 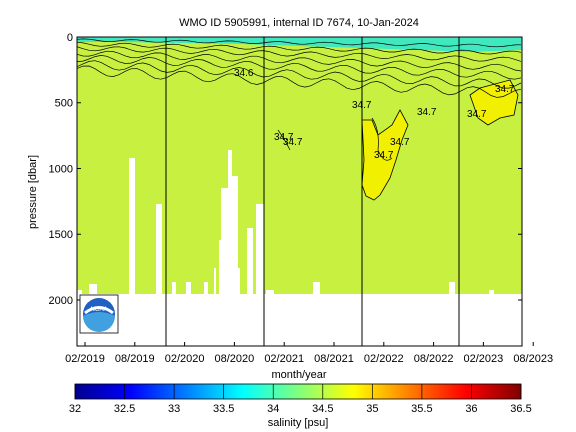 What do you see at coordinates (284, 359) in the screenshot?
I see `x-tick-label: 02/2021` at bounding box center [284, 359].